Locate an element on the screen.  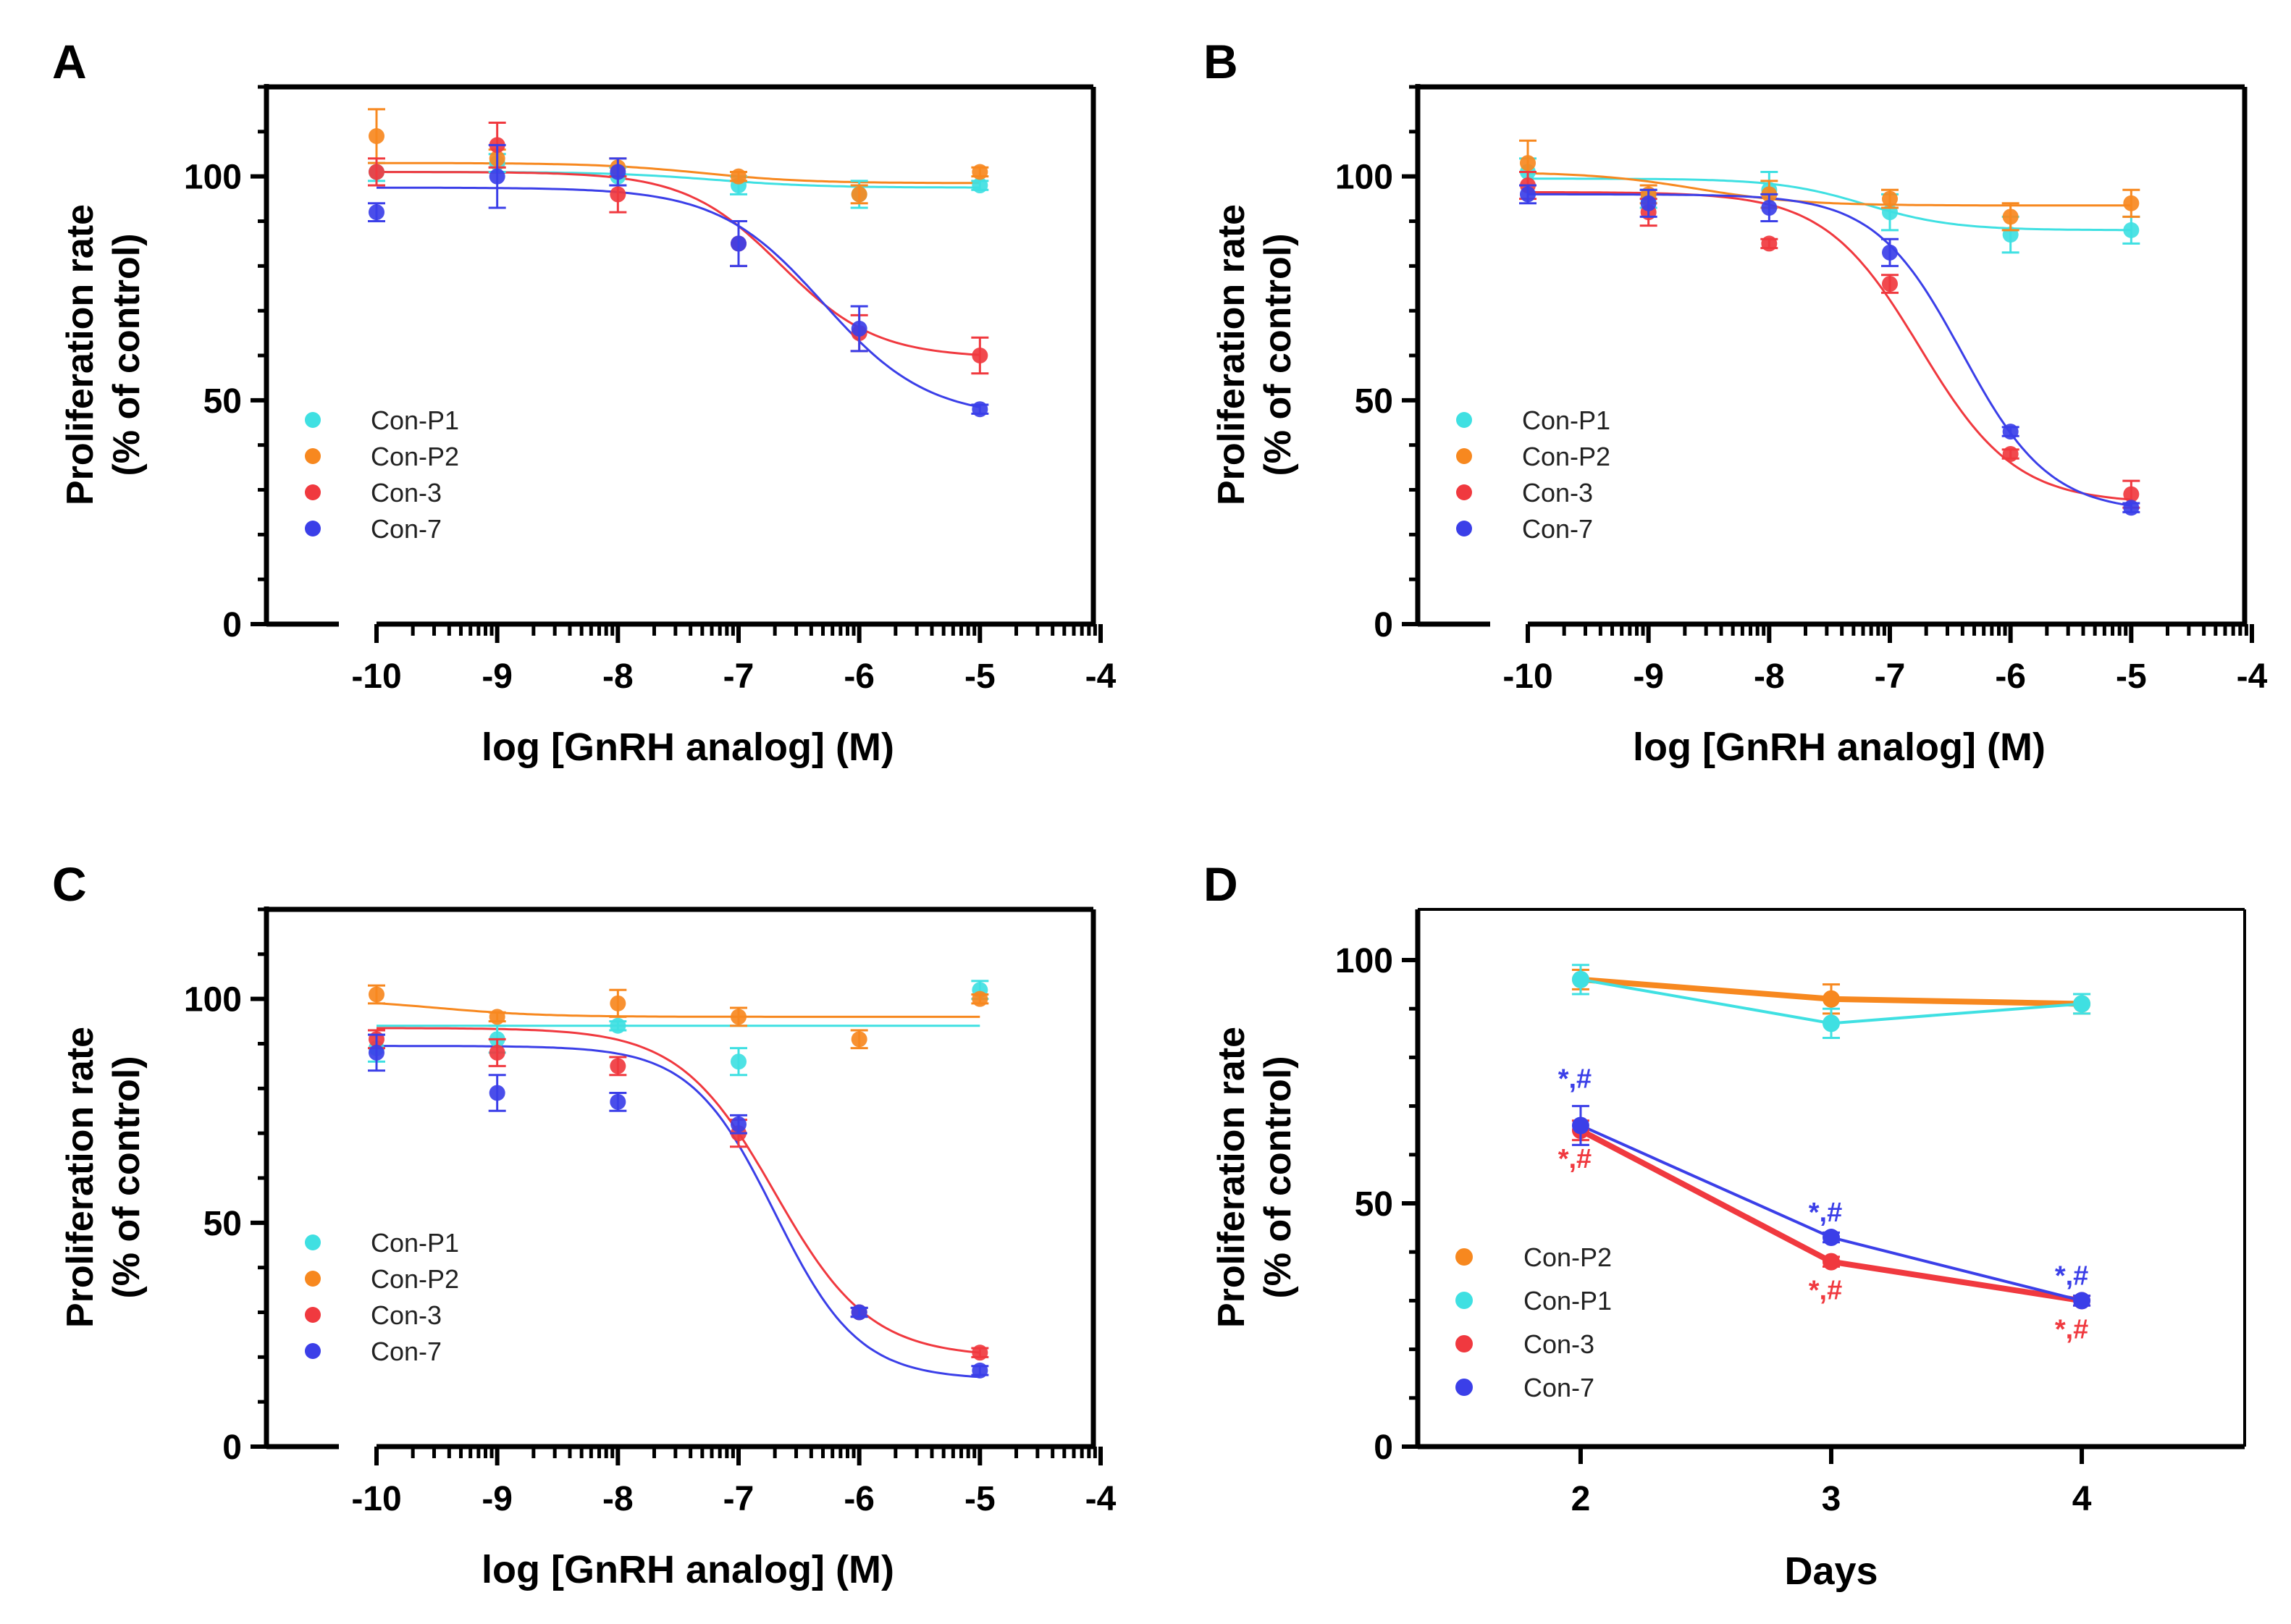
panel-label: A is located at coordinates (70, 61).